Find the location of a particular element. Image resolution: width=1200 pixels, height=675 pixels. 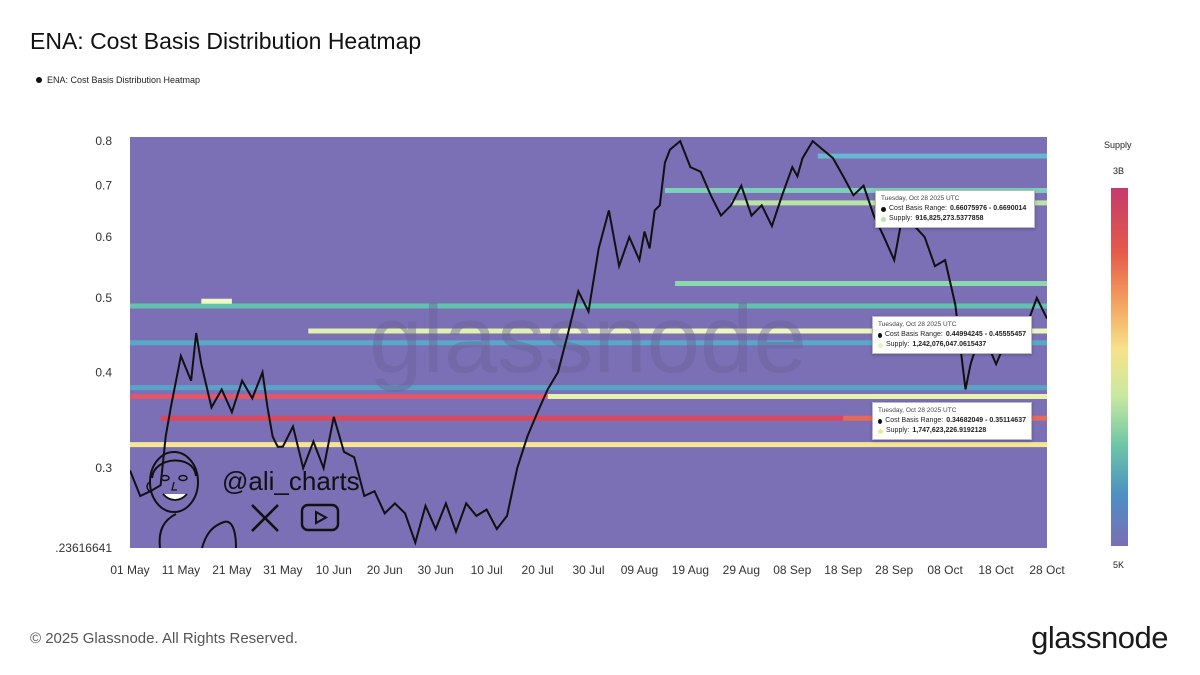

tooltip-supply: 916,825,273.5377858 is located at coordinates (949, 218).